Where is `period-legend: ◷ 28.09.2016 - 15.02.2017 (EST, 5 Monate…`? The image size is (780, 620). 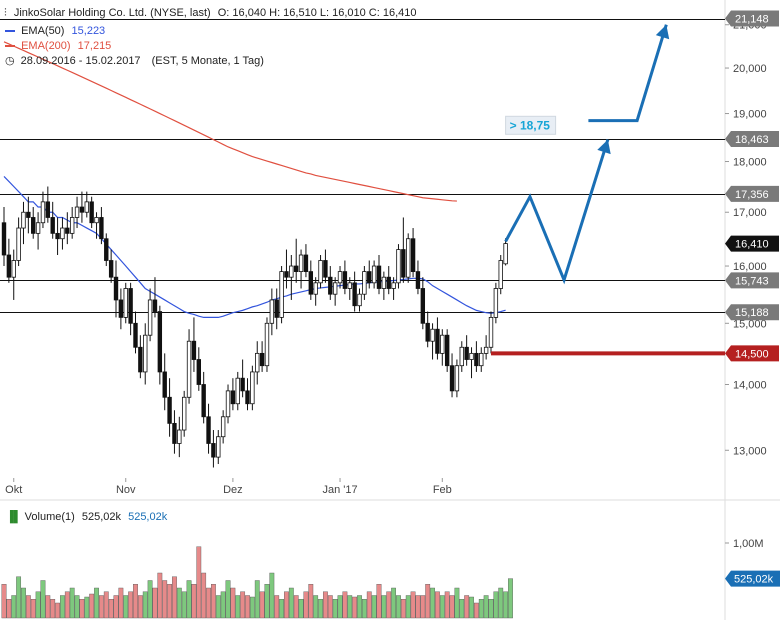 period-legend: ◷ 28.09.2016 - 15.02.2017 (EST, 5 Monate… is located at coordinates (132, 61).